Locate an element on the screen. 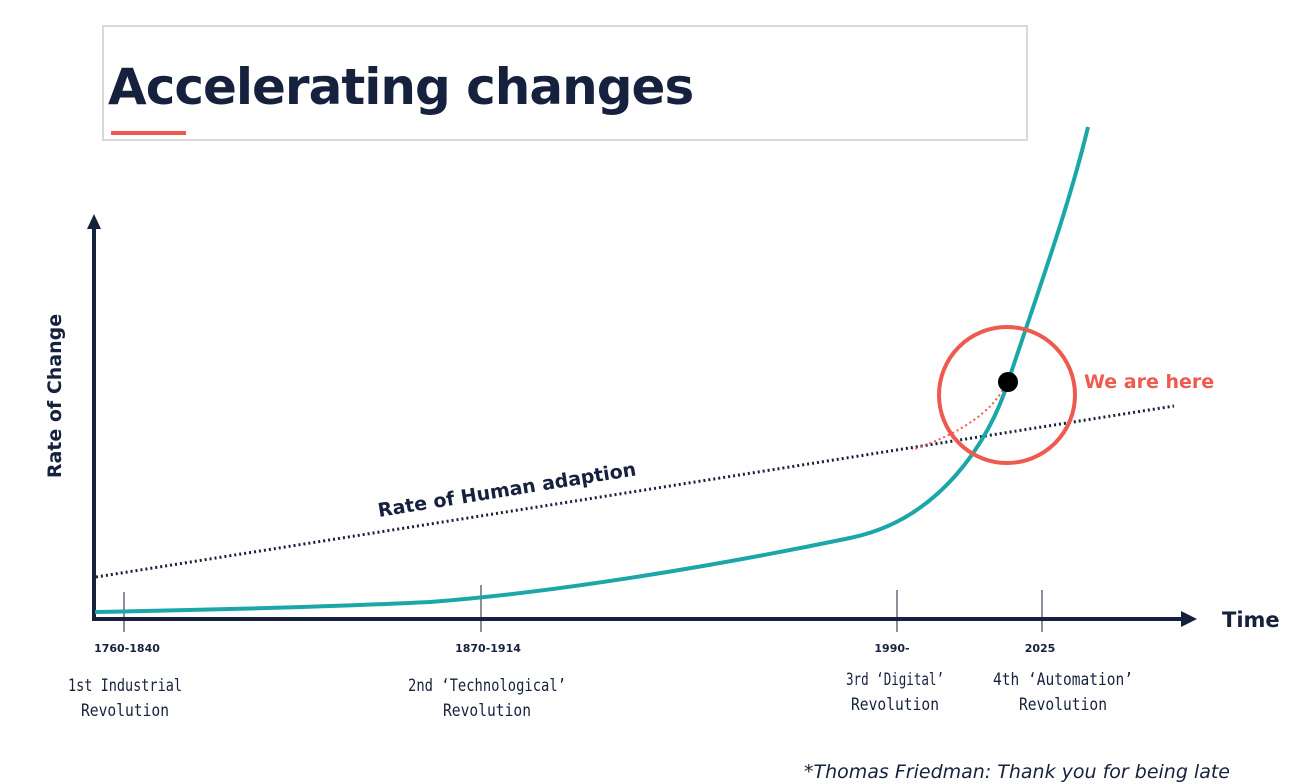  title-box: Accelerating changes is located at coordinates (565, 83).